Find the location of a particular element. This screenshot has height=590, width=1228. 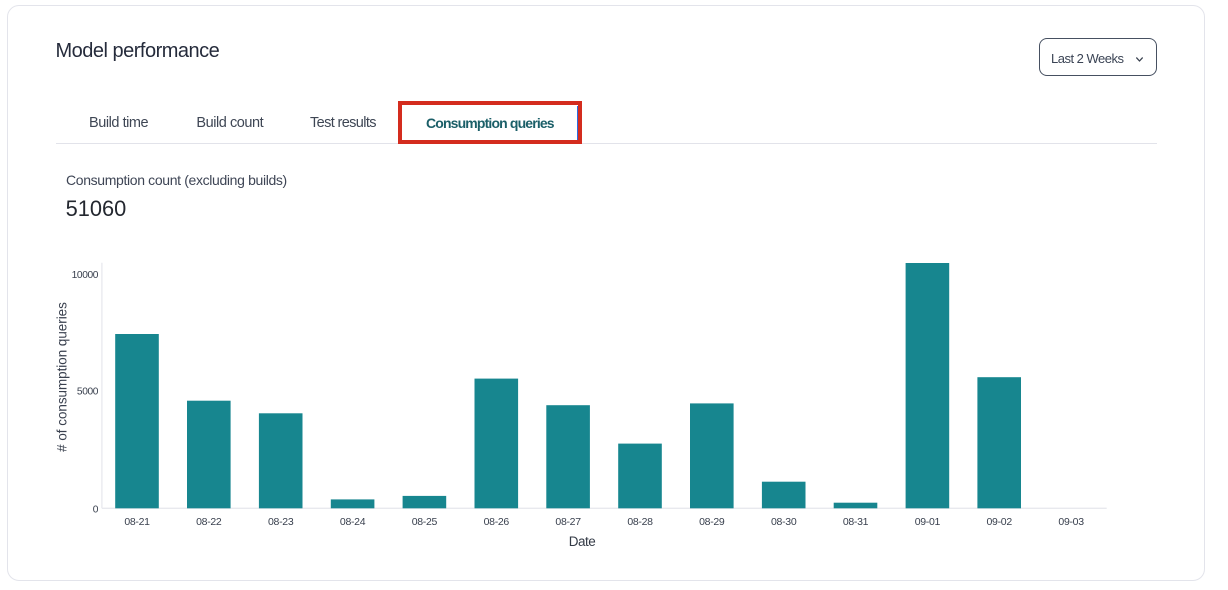

svg-text: Date is located at coordinates (582, 541).